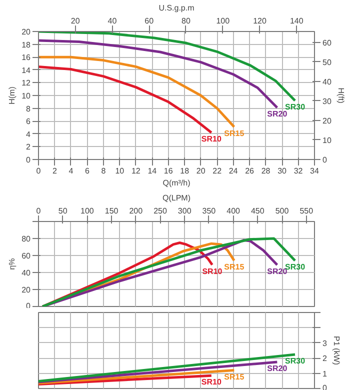  Describe the element at coordinates (153, 171) in the screenshot. I see `x-tick-label: 14` at that location.